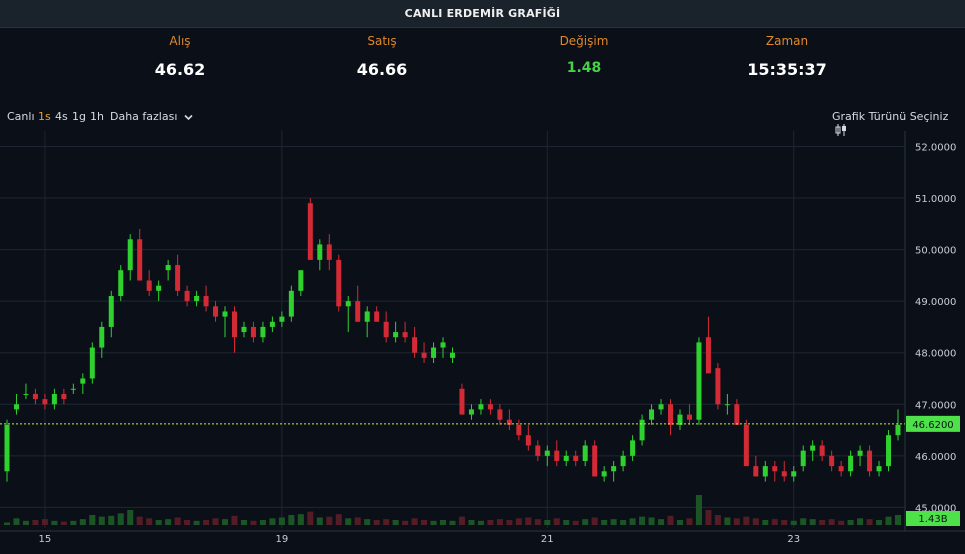 This screenshot has height=554, width=965. I want to click on interval-1h-button: 1h, so click(97, 116).